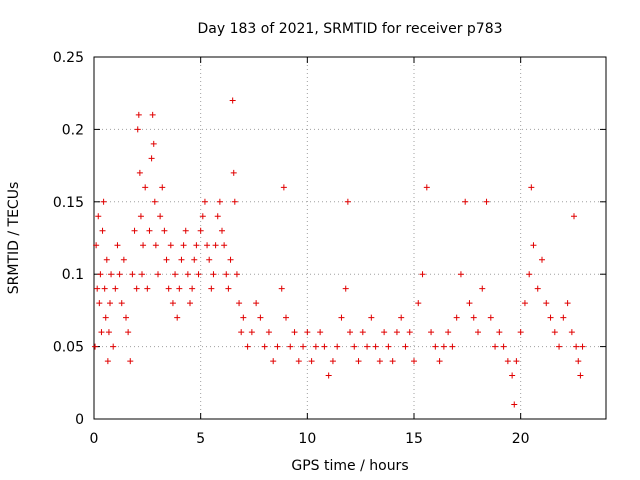 This screenshot has height=480, width=640. What do you see at coordinates (200, 439) in the screenshot?
I see `x-tick-label: 5` at bounding box center [200, 439].